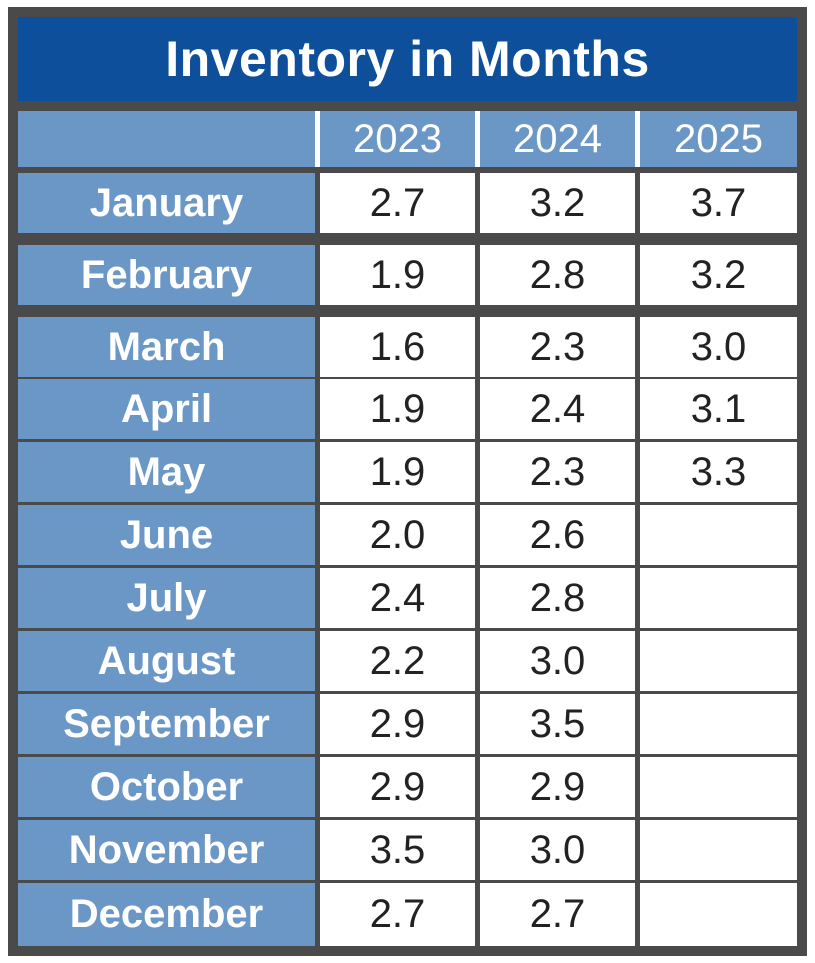 The width and height of the screenshot is (815, 963). I want to click on row-label-january: January, so click(166, 203).